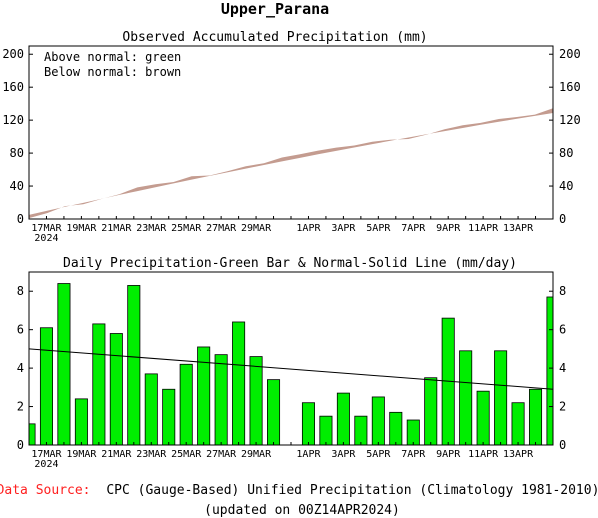 The width and height of the screenshot is (598, 518). What do you see at coordinates (116, 454) in the screenshot?
I see `daily-xtick-label: 21MAR` at bounding box center [116, 454].